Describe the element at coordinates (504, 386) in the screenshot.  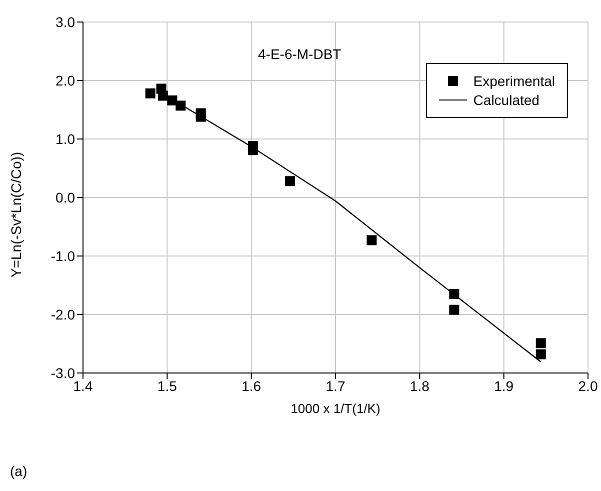
I see `x-tick-label: 1.9` at that location.